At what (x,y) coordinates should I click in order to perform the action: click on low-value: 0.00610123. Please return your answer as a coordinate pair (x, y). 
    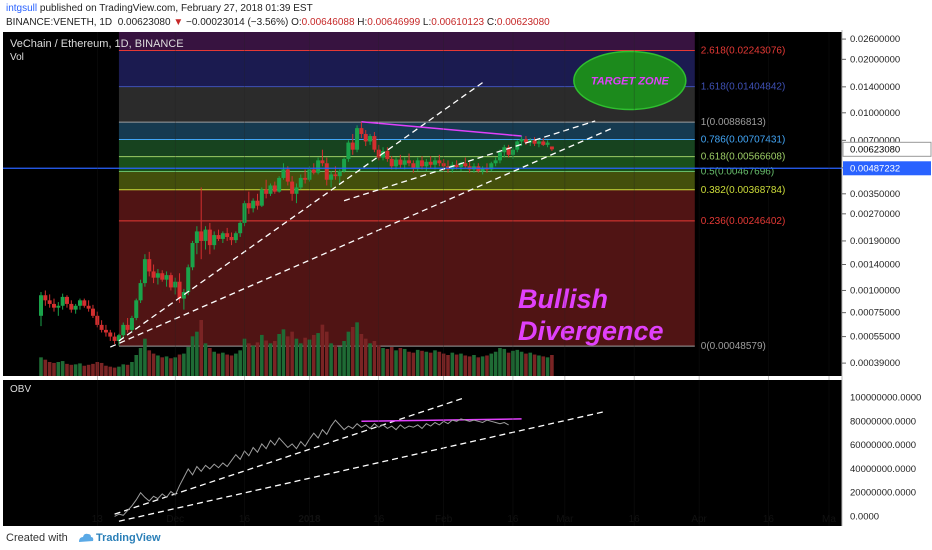
    Looking at the image, I should click on (457, 22).